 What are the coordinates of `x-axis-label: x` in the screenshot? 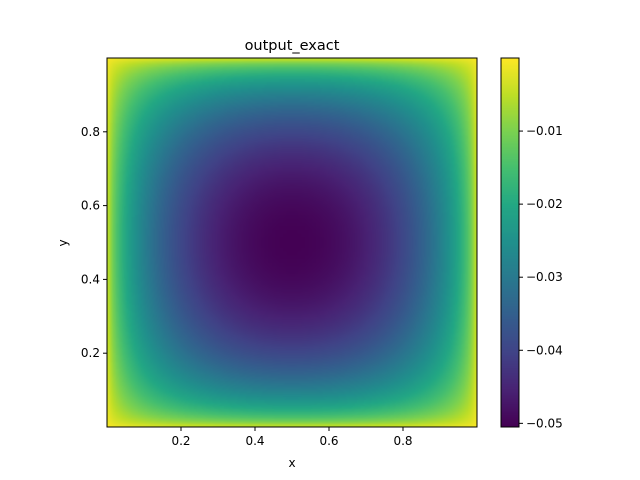 It's located at (291, 463).